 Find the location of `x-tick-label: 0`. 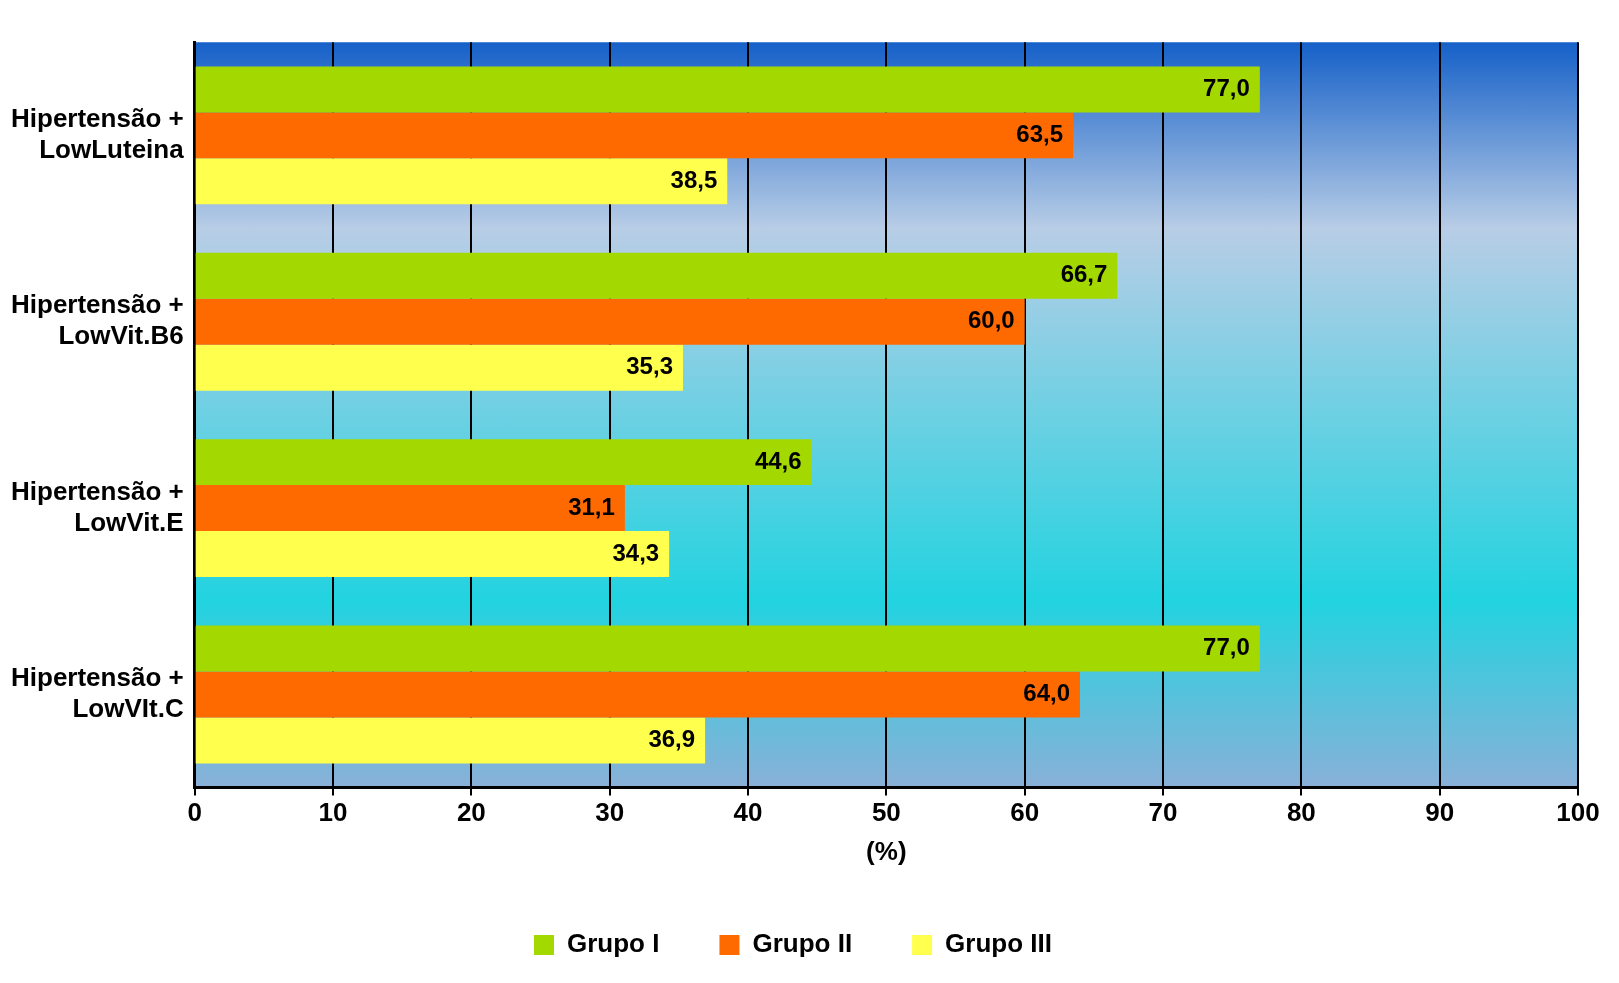

x-tick-label: 0 is located at coordinates (194, 812).